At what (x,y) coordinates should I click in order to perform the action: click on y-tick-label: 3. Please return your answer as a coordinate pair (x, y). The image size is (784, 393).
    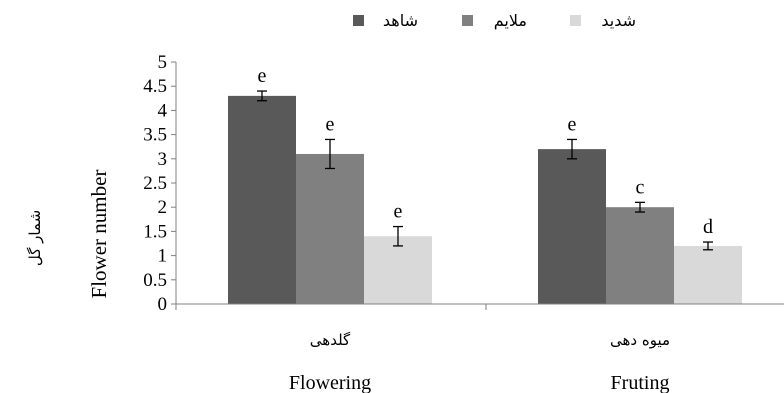
    Looking at the image, I should click on (163, 159).